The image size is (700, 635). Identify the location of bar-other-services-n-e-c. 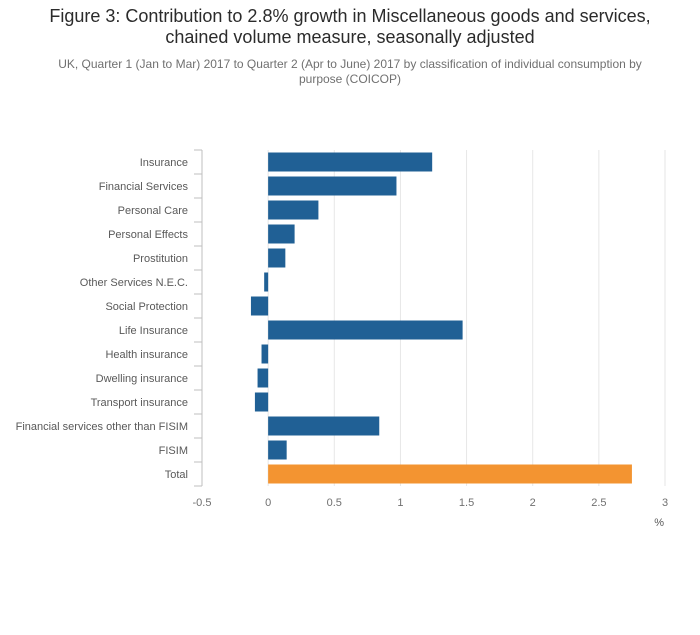
(266, 282).